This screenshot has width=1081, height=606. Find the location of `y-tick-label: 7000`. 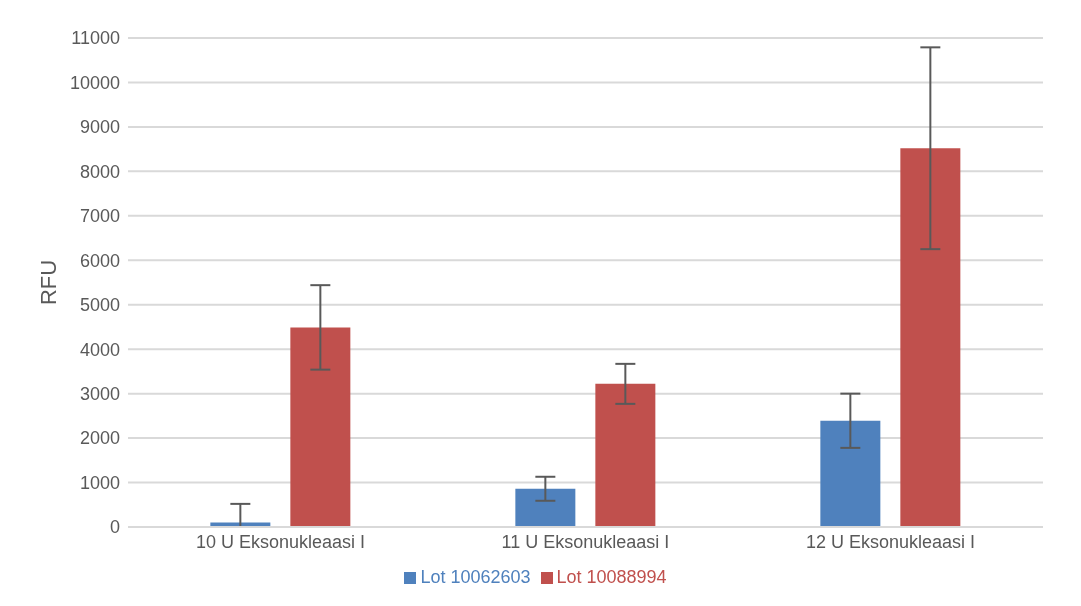

y-tick-label: 7000 is located at coordinates (99, 216).